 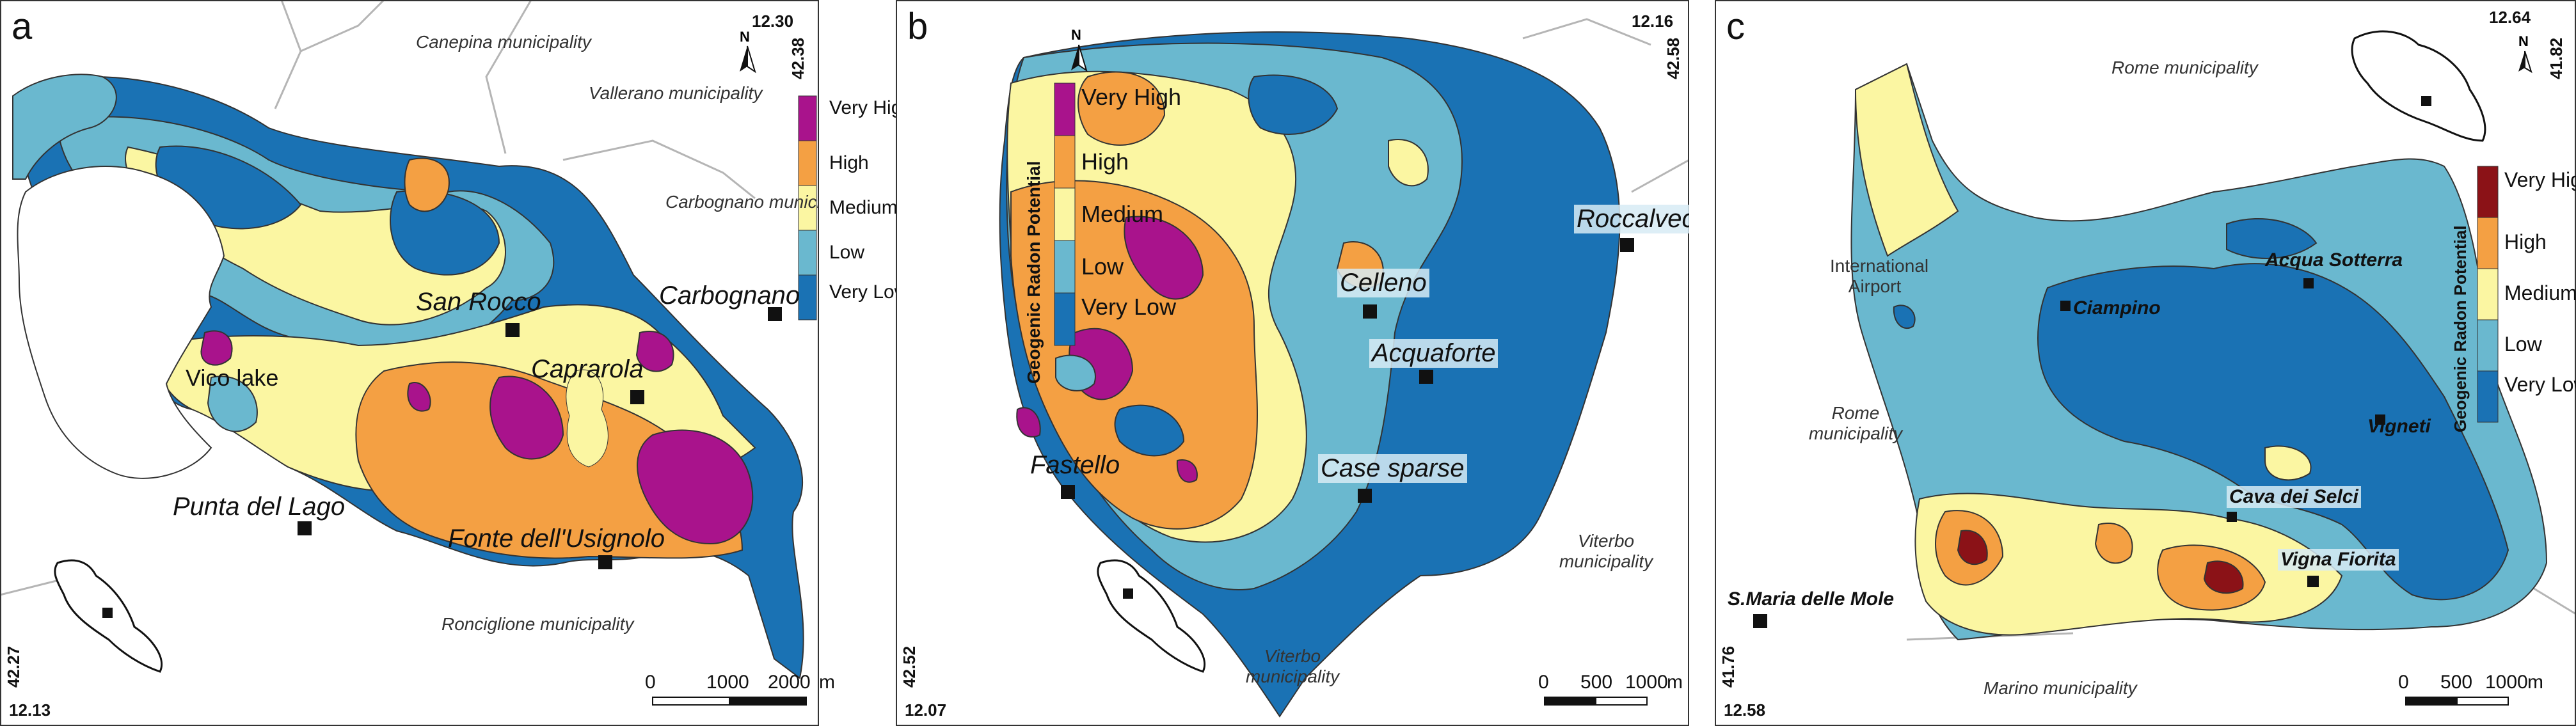 What do you see at coordinates (742, 202) in the screenshot?
I see `muni-carbognano: Carbognano municipality` at bounding box center [742, 202].